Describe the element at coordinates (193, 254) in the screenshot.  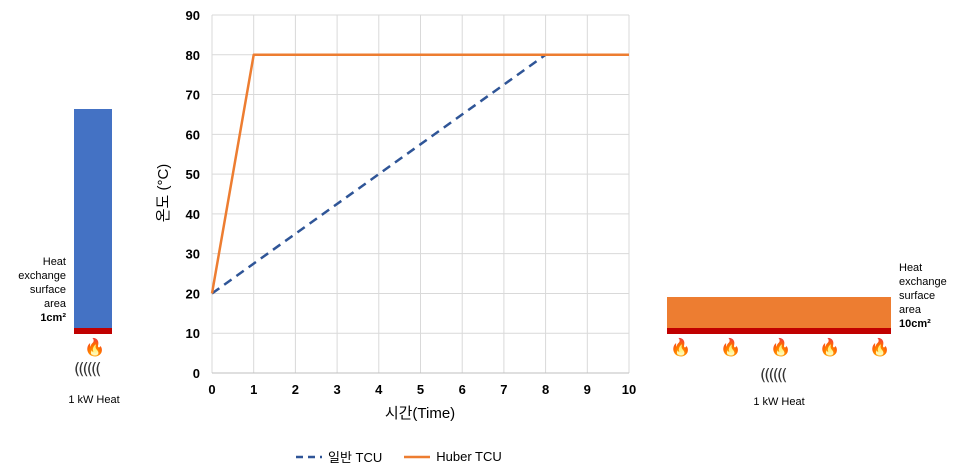
I see `y-tick-label: 30` at that location.